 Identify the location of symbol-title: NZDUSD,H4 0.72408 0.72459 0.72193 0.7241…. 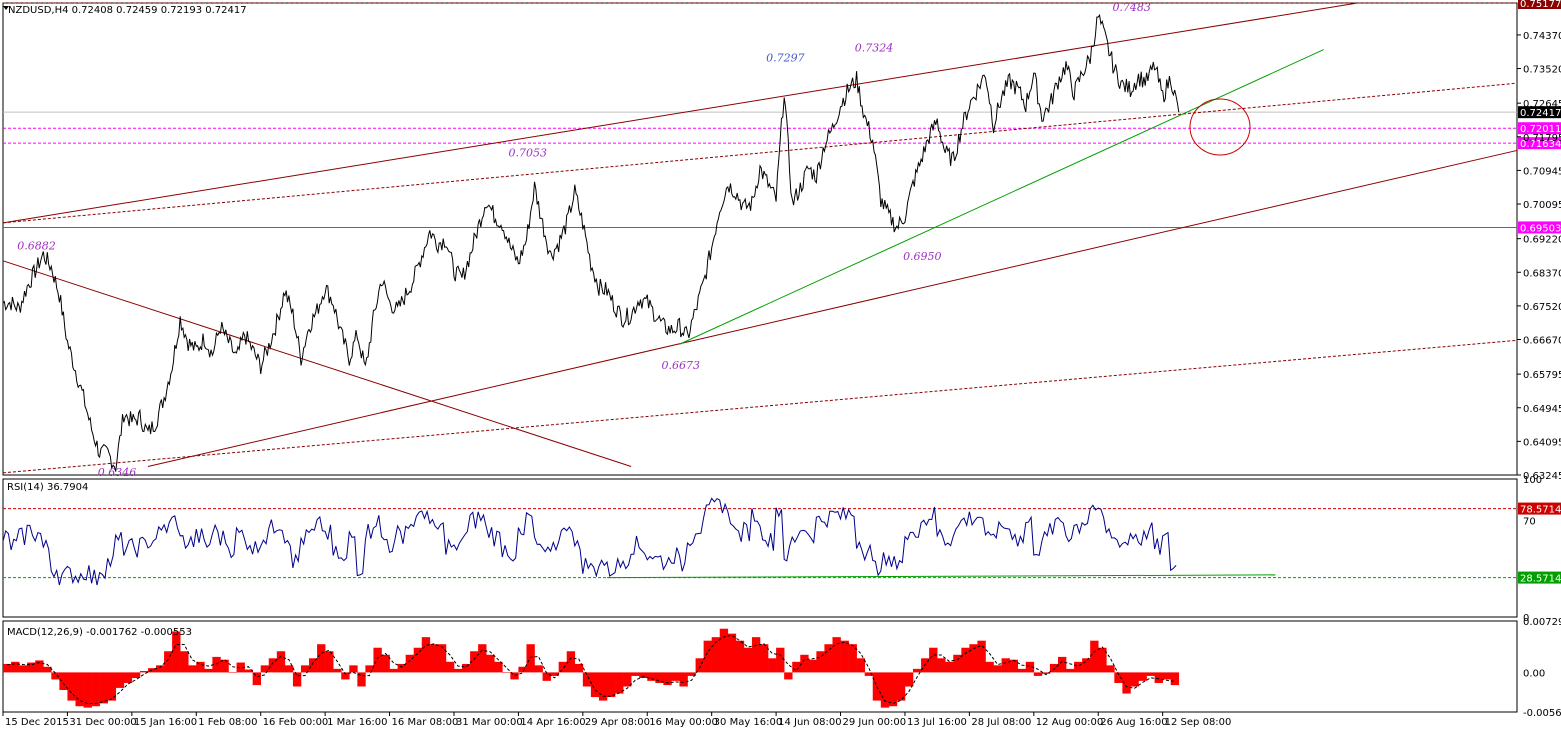
(127, 10).